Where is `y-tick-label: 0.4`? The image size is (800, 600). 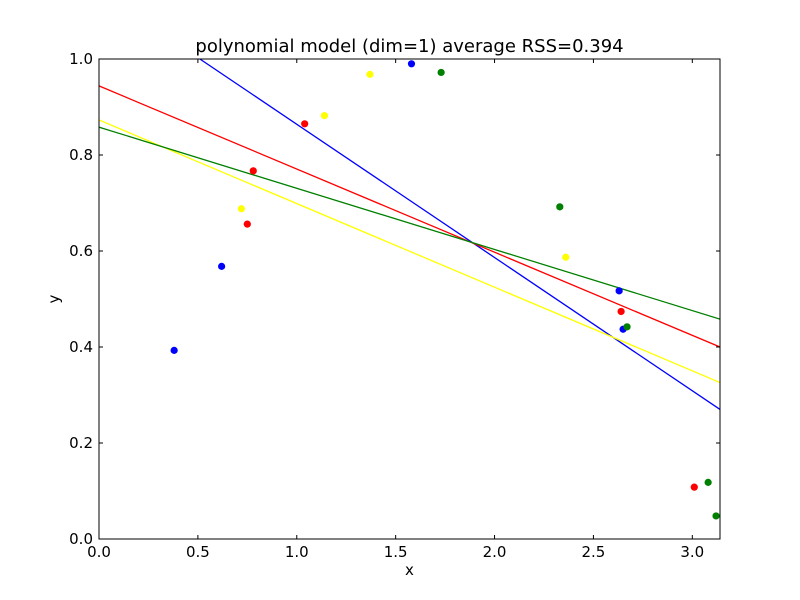
y-tick-label: 0.4 is located at coordinates (81, 347).